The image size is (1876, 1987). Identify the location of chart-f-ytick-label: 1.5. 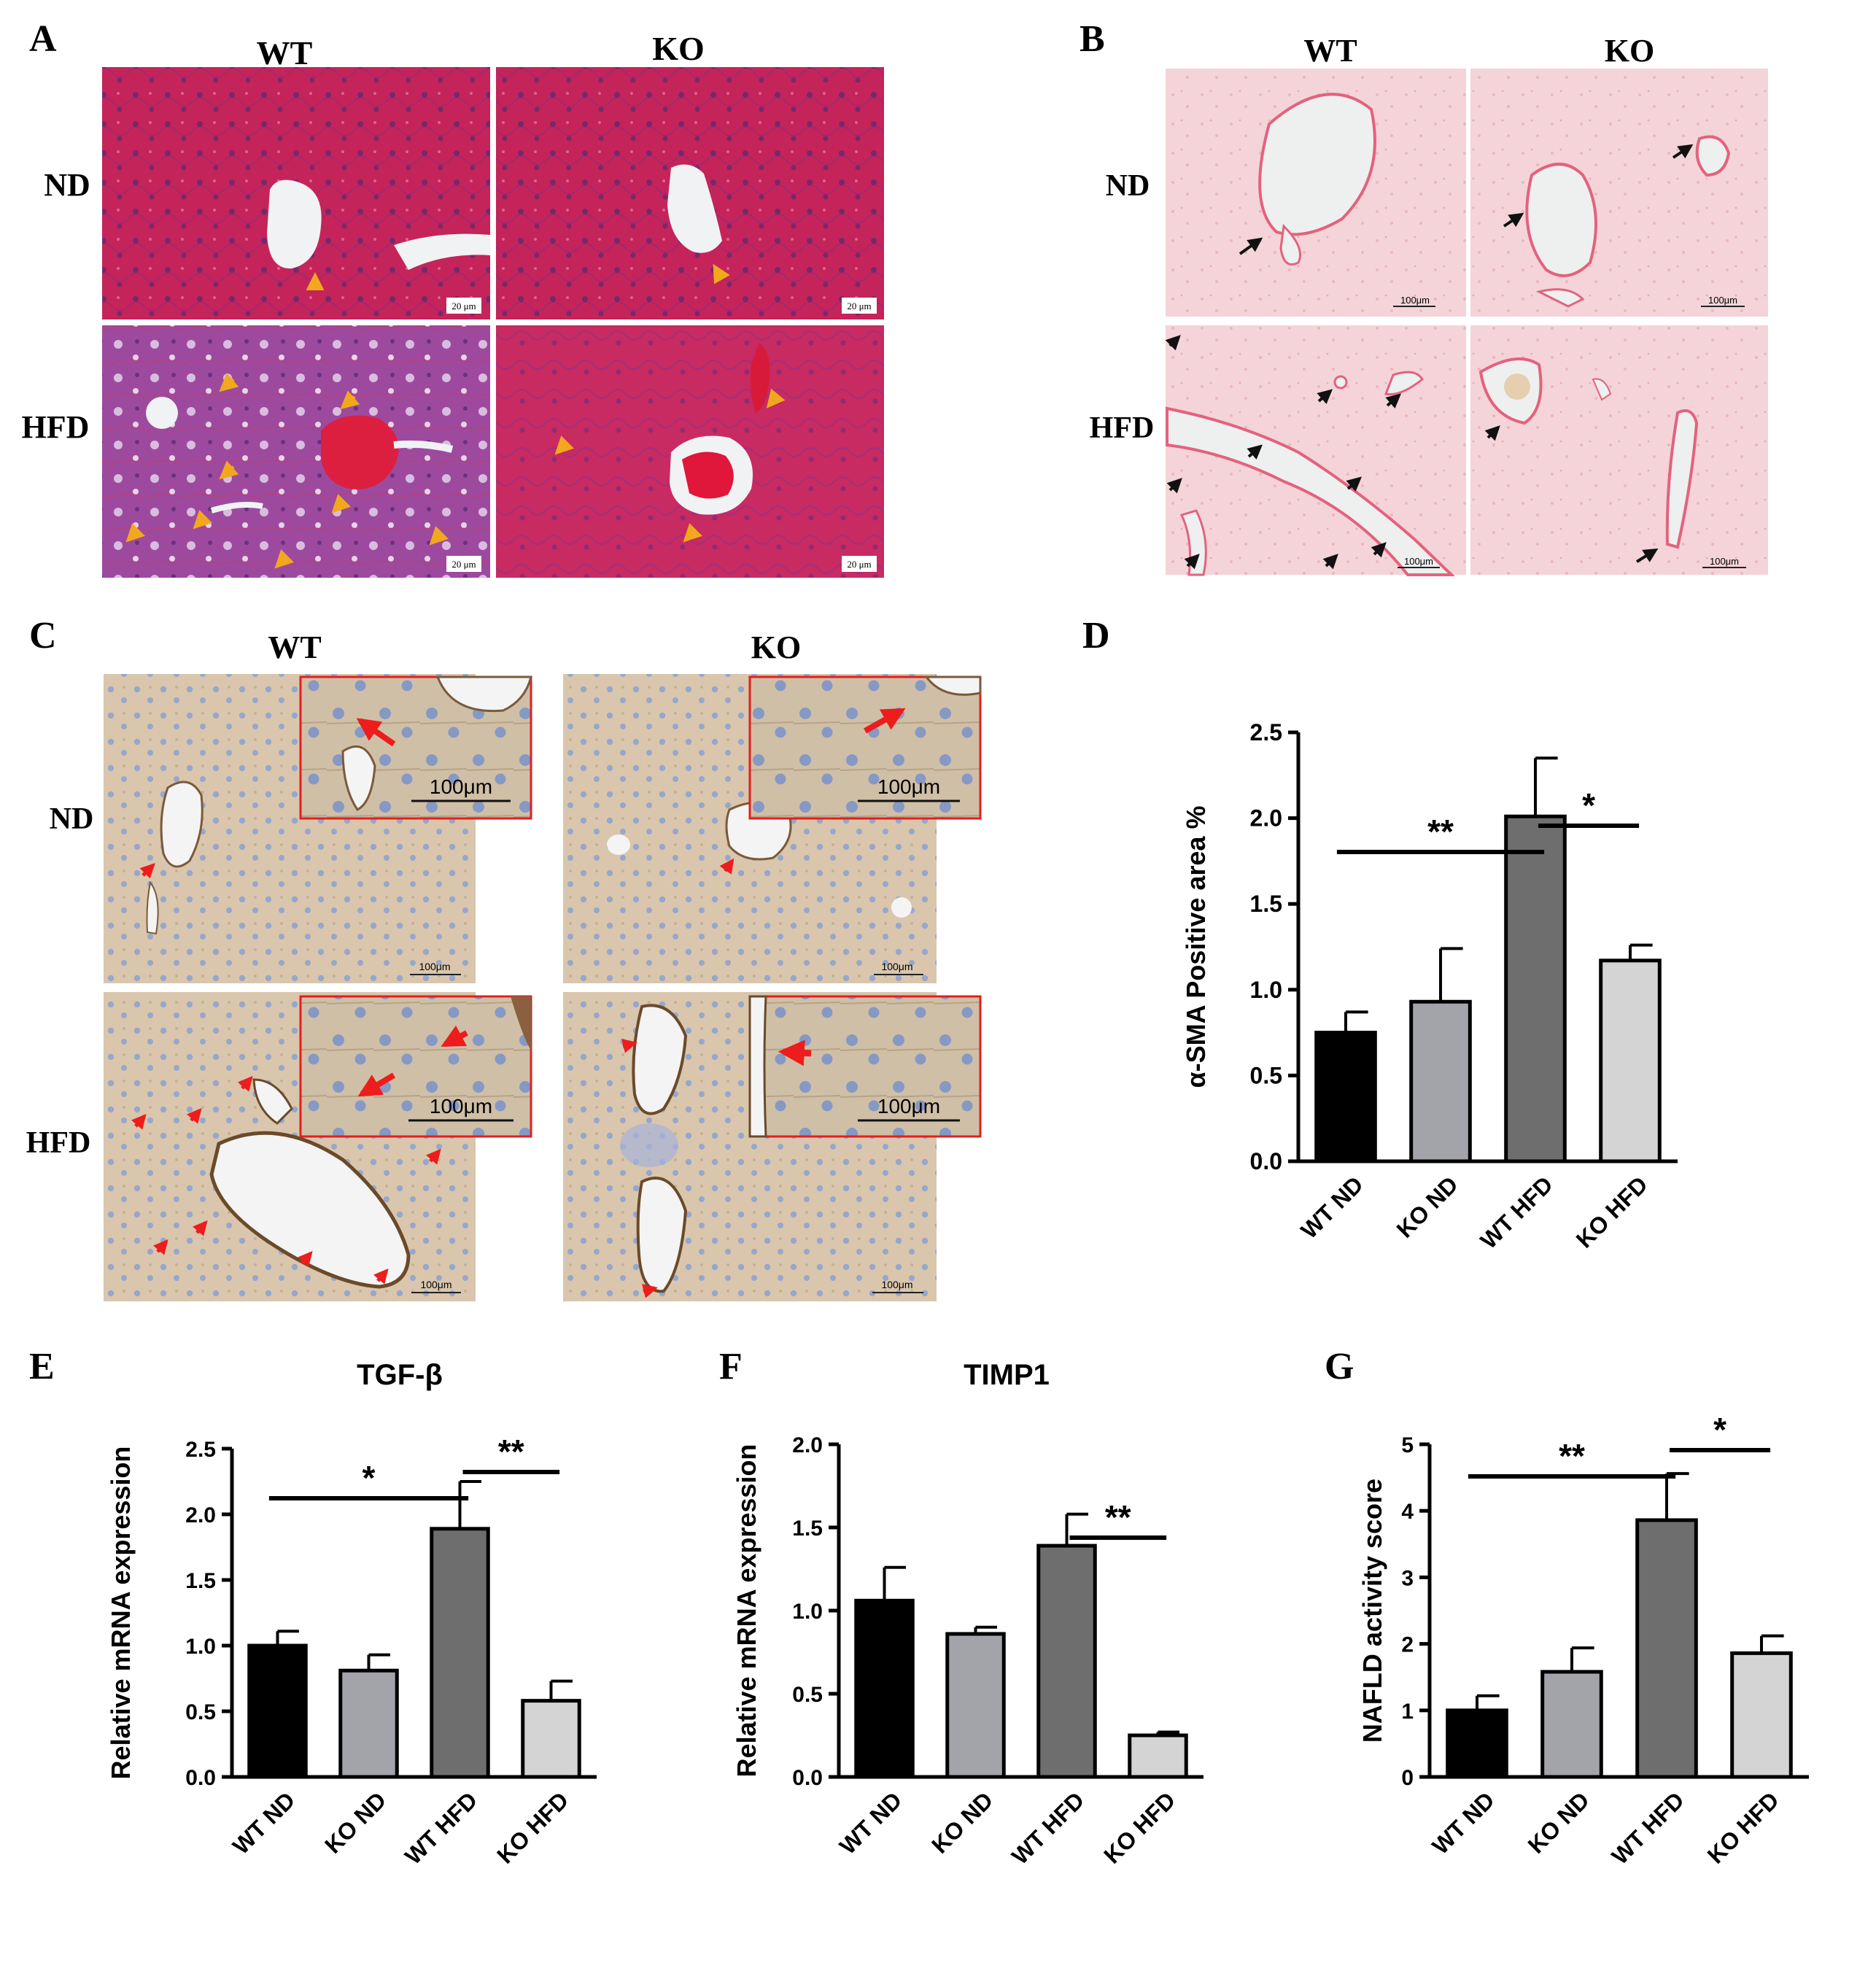
(808, 1529).